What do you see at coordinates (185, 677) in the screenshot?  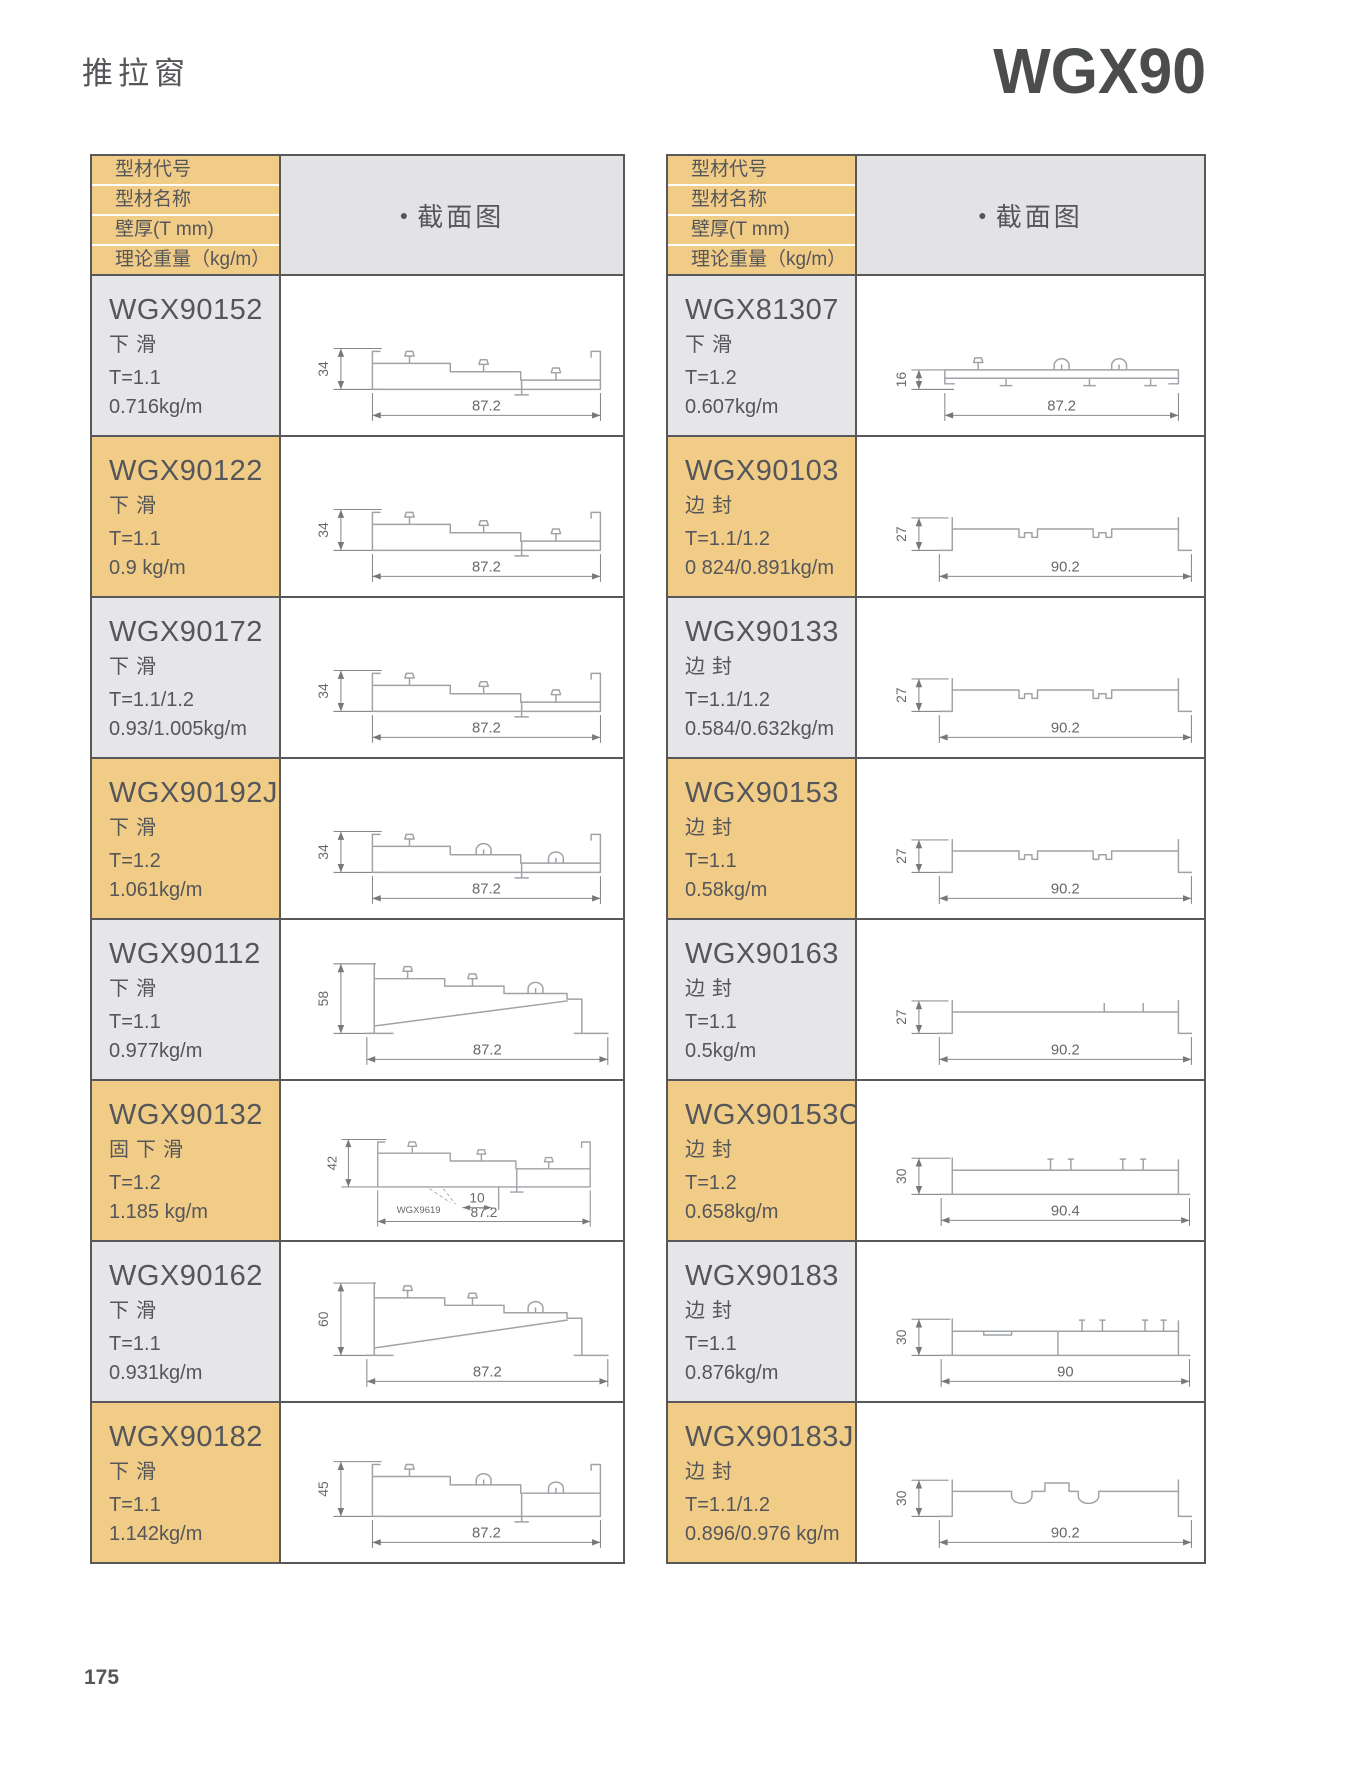 I see `profile-info-cell: WGX90172 下滑 T=1.1/1.2 0.93/1.005kg/m` at bounding box center [185, 677].